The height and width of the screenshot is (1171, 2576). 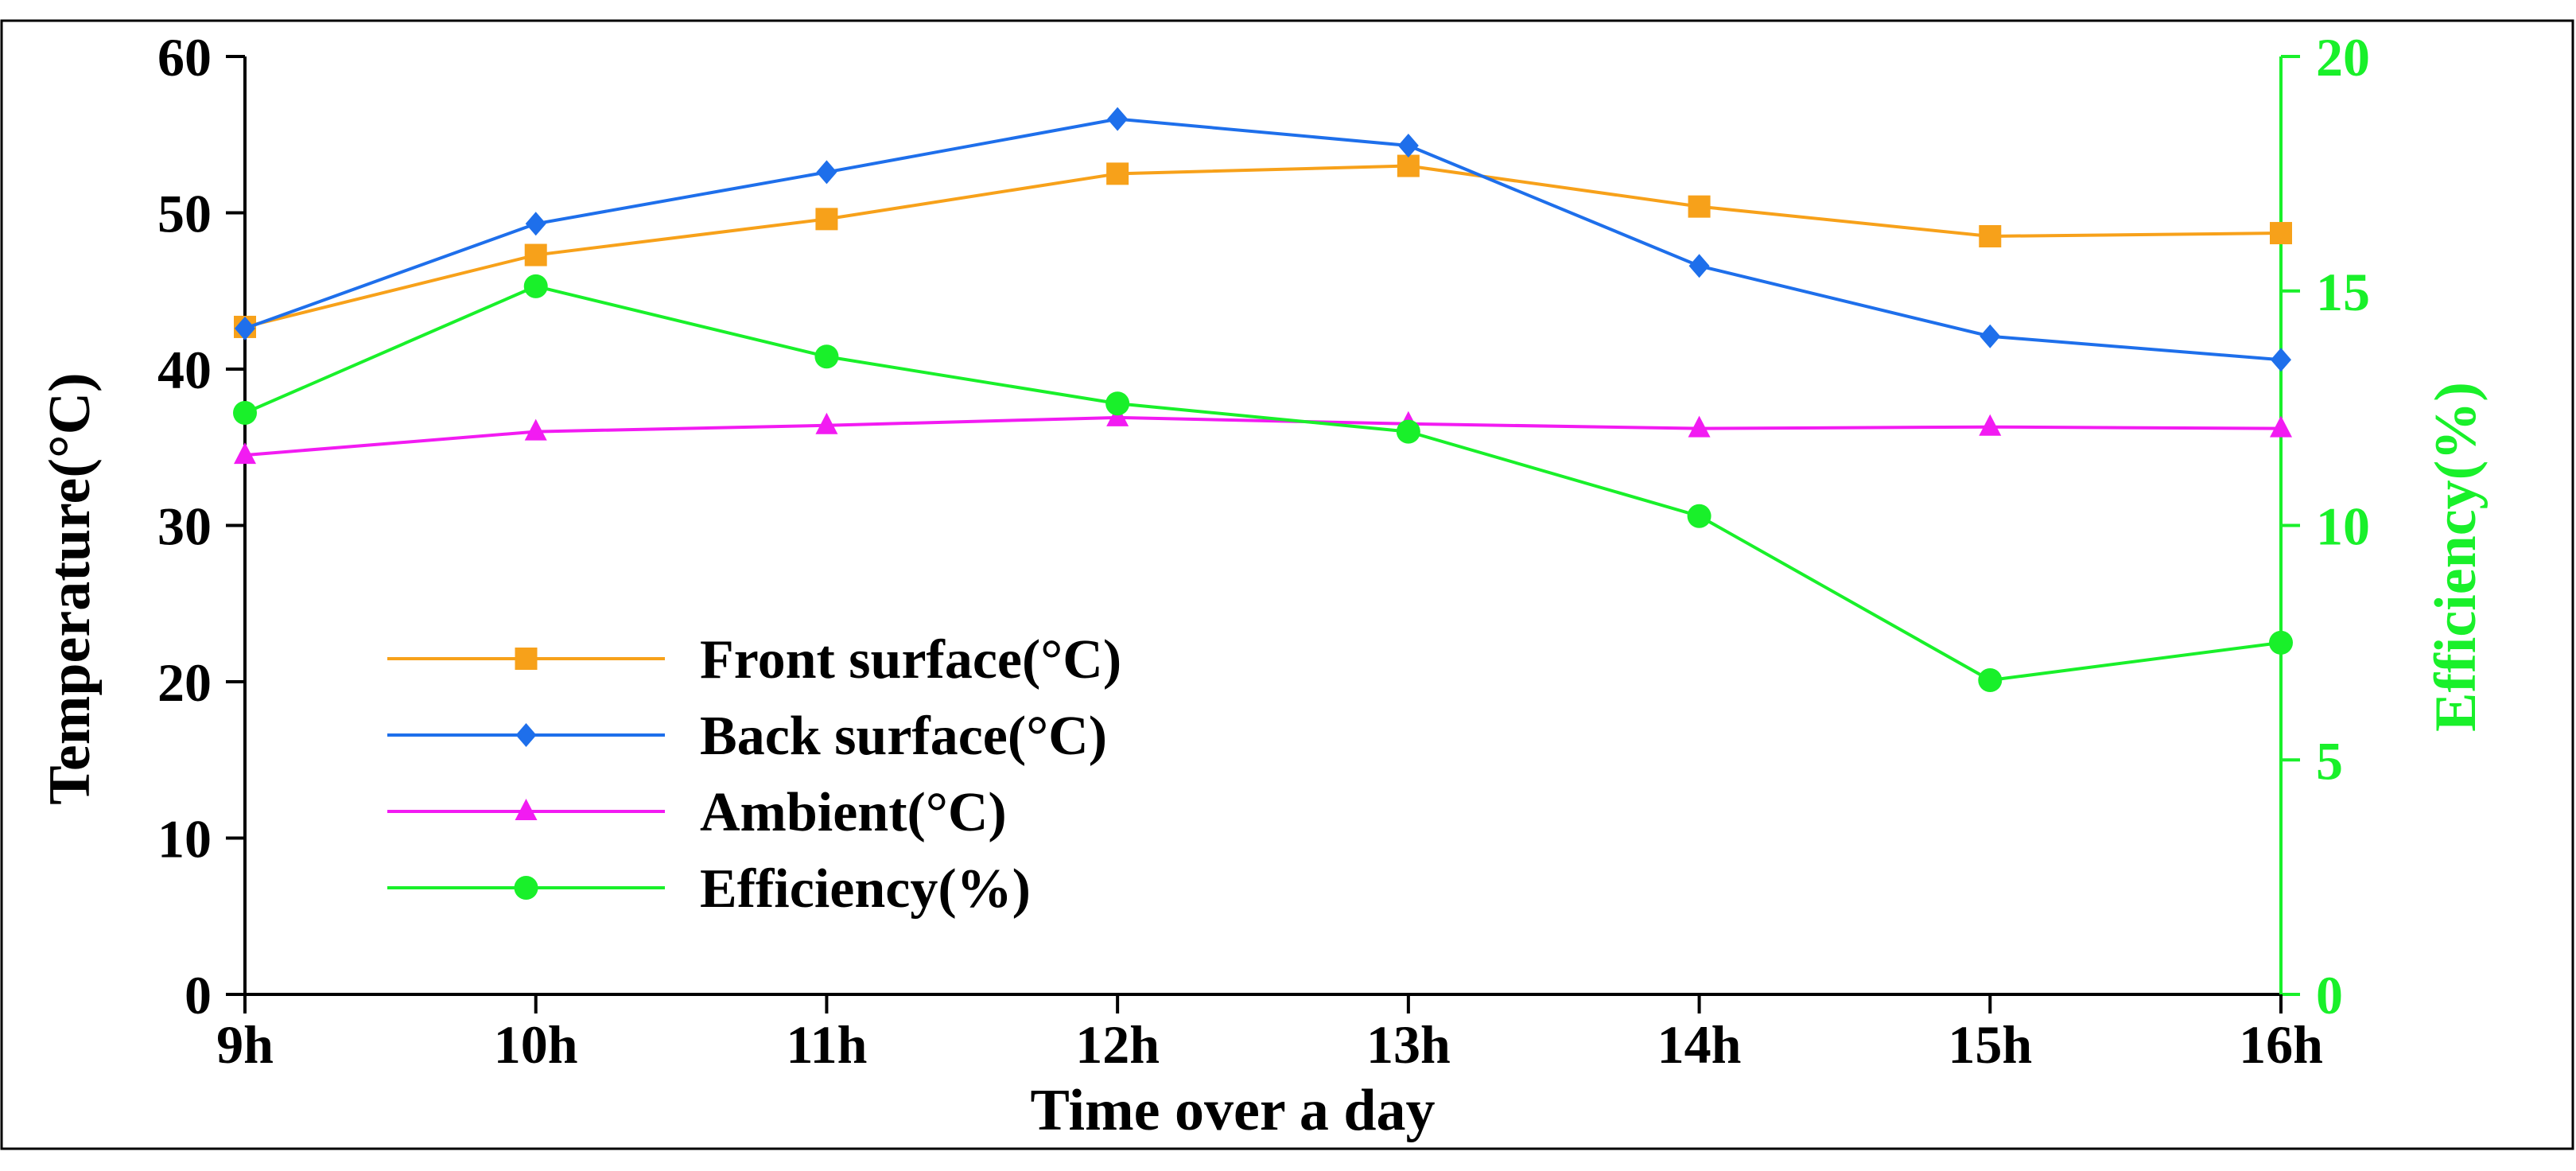 What do you see at coordinates (2456, 557) in the screenshot?
I see `y2-axis-label: Efficiency(%)` at bounding box center [2456, 557].